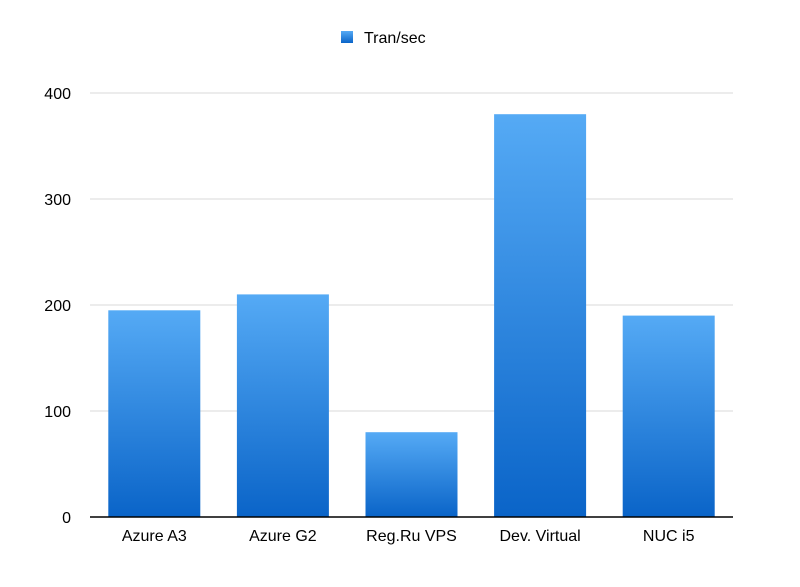 This screenshot has height=587, width=800. What do you see at coordinates (57, 94) in the screenshot?
I see `y-tick-label: 400` at bounding box center [57, 94].